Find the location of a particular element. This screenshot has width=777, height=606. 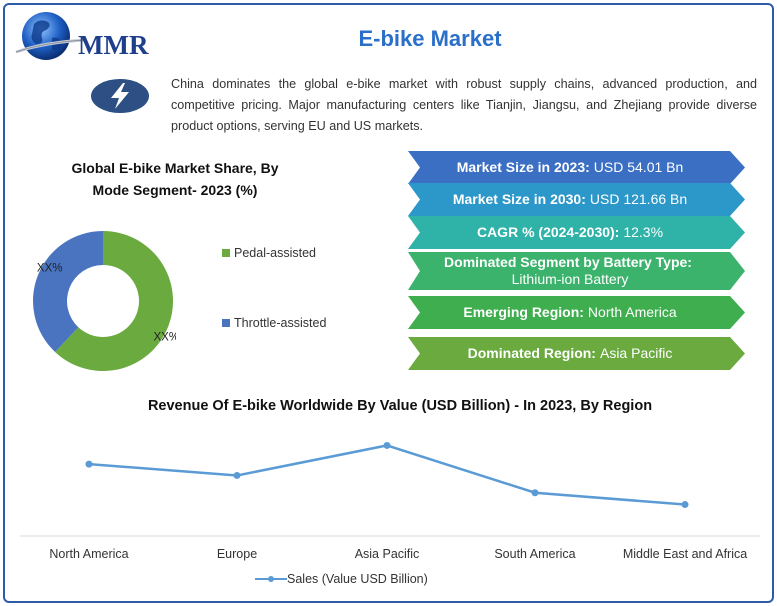

banner-cagr: CAGR % (2024-2030): 12.3% is located at coordinates (576, 232).